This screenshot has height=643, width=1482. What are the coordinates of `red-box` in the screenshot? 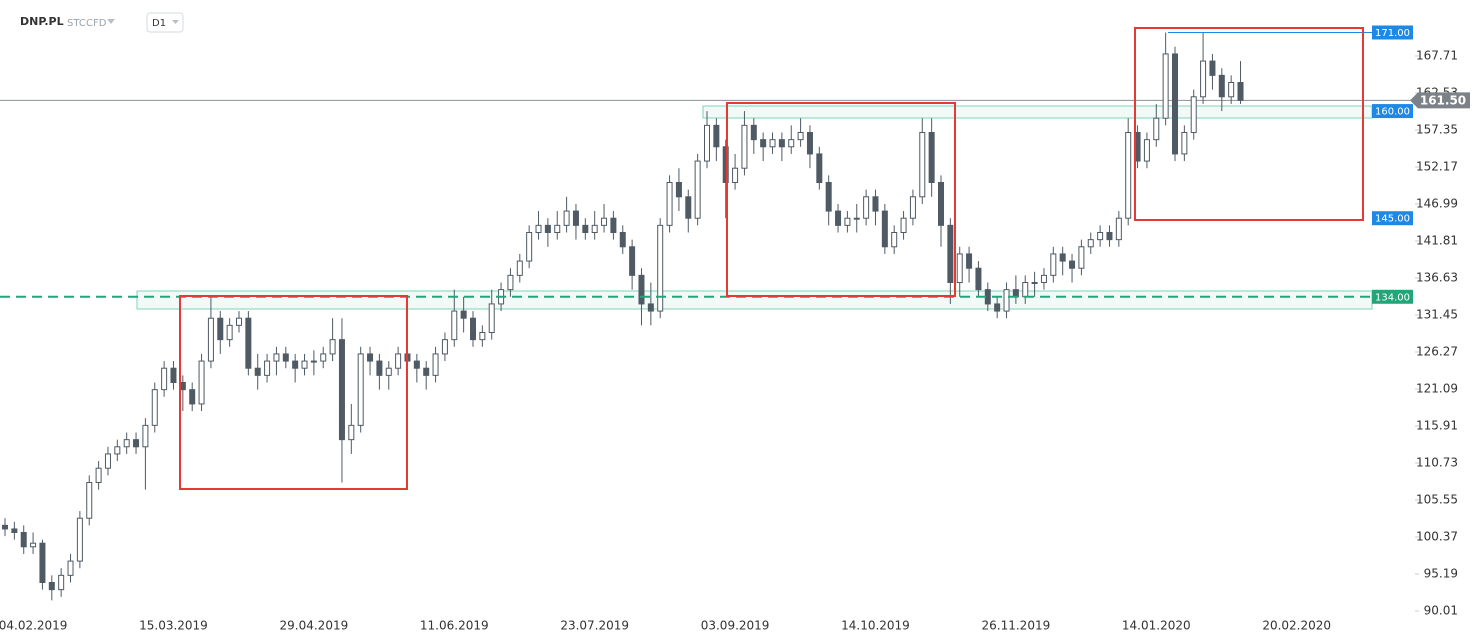 It's located at (1249, 124).